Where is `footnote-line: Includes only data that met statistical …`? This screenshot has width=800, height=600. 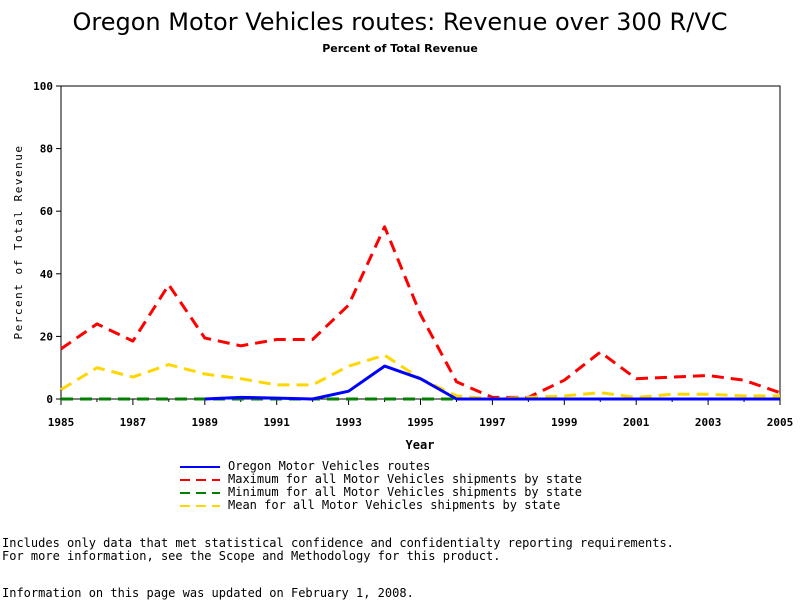 footnote-line: Includes only data that met statistical … is located at coordinates (338, 543).